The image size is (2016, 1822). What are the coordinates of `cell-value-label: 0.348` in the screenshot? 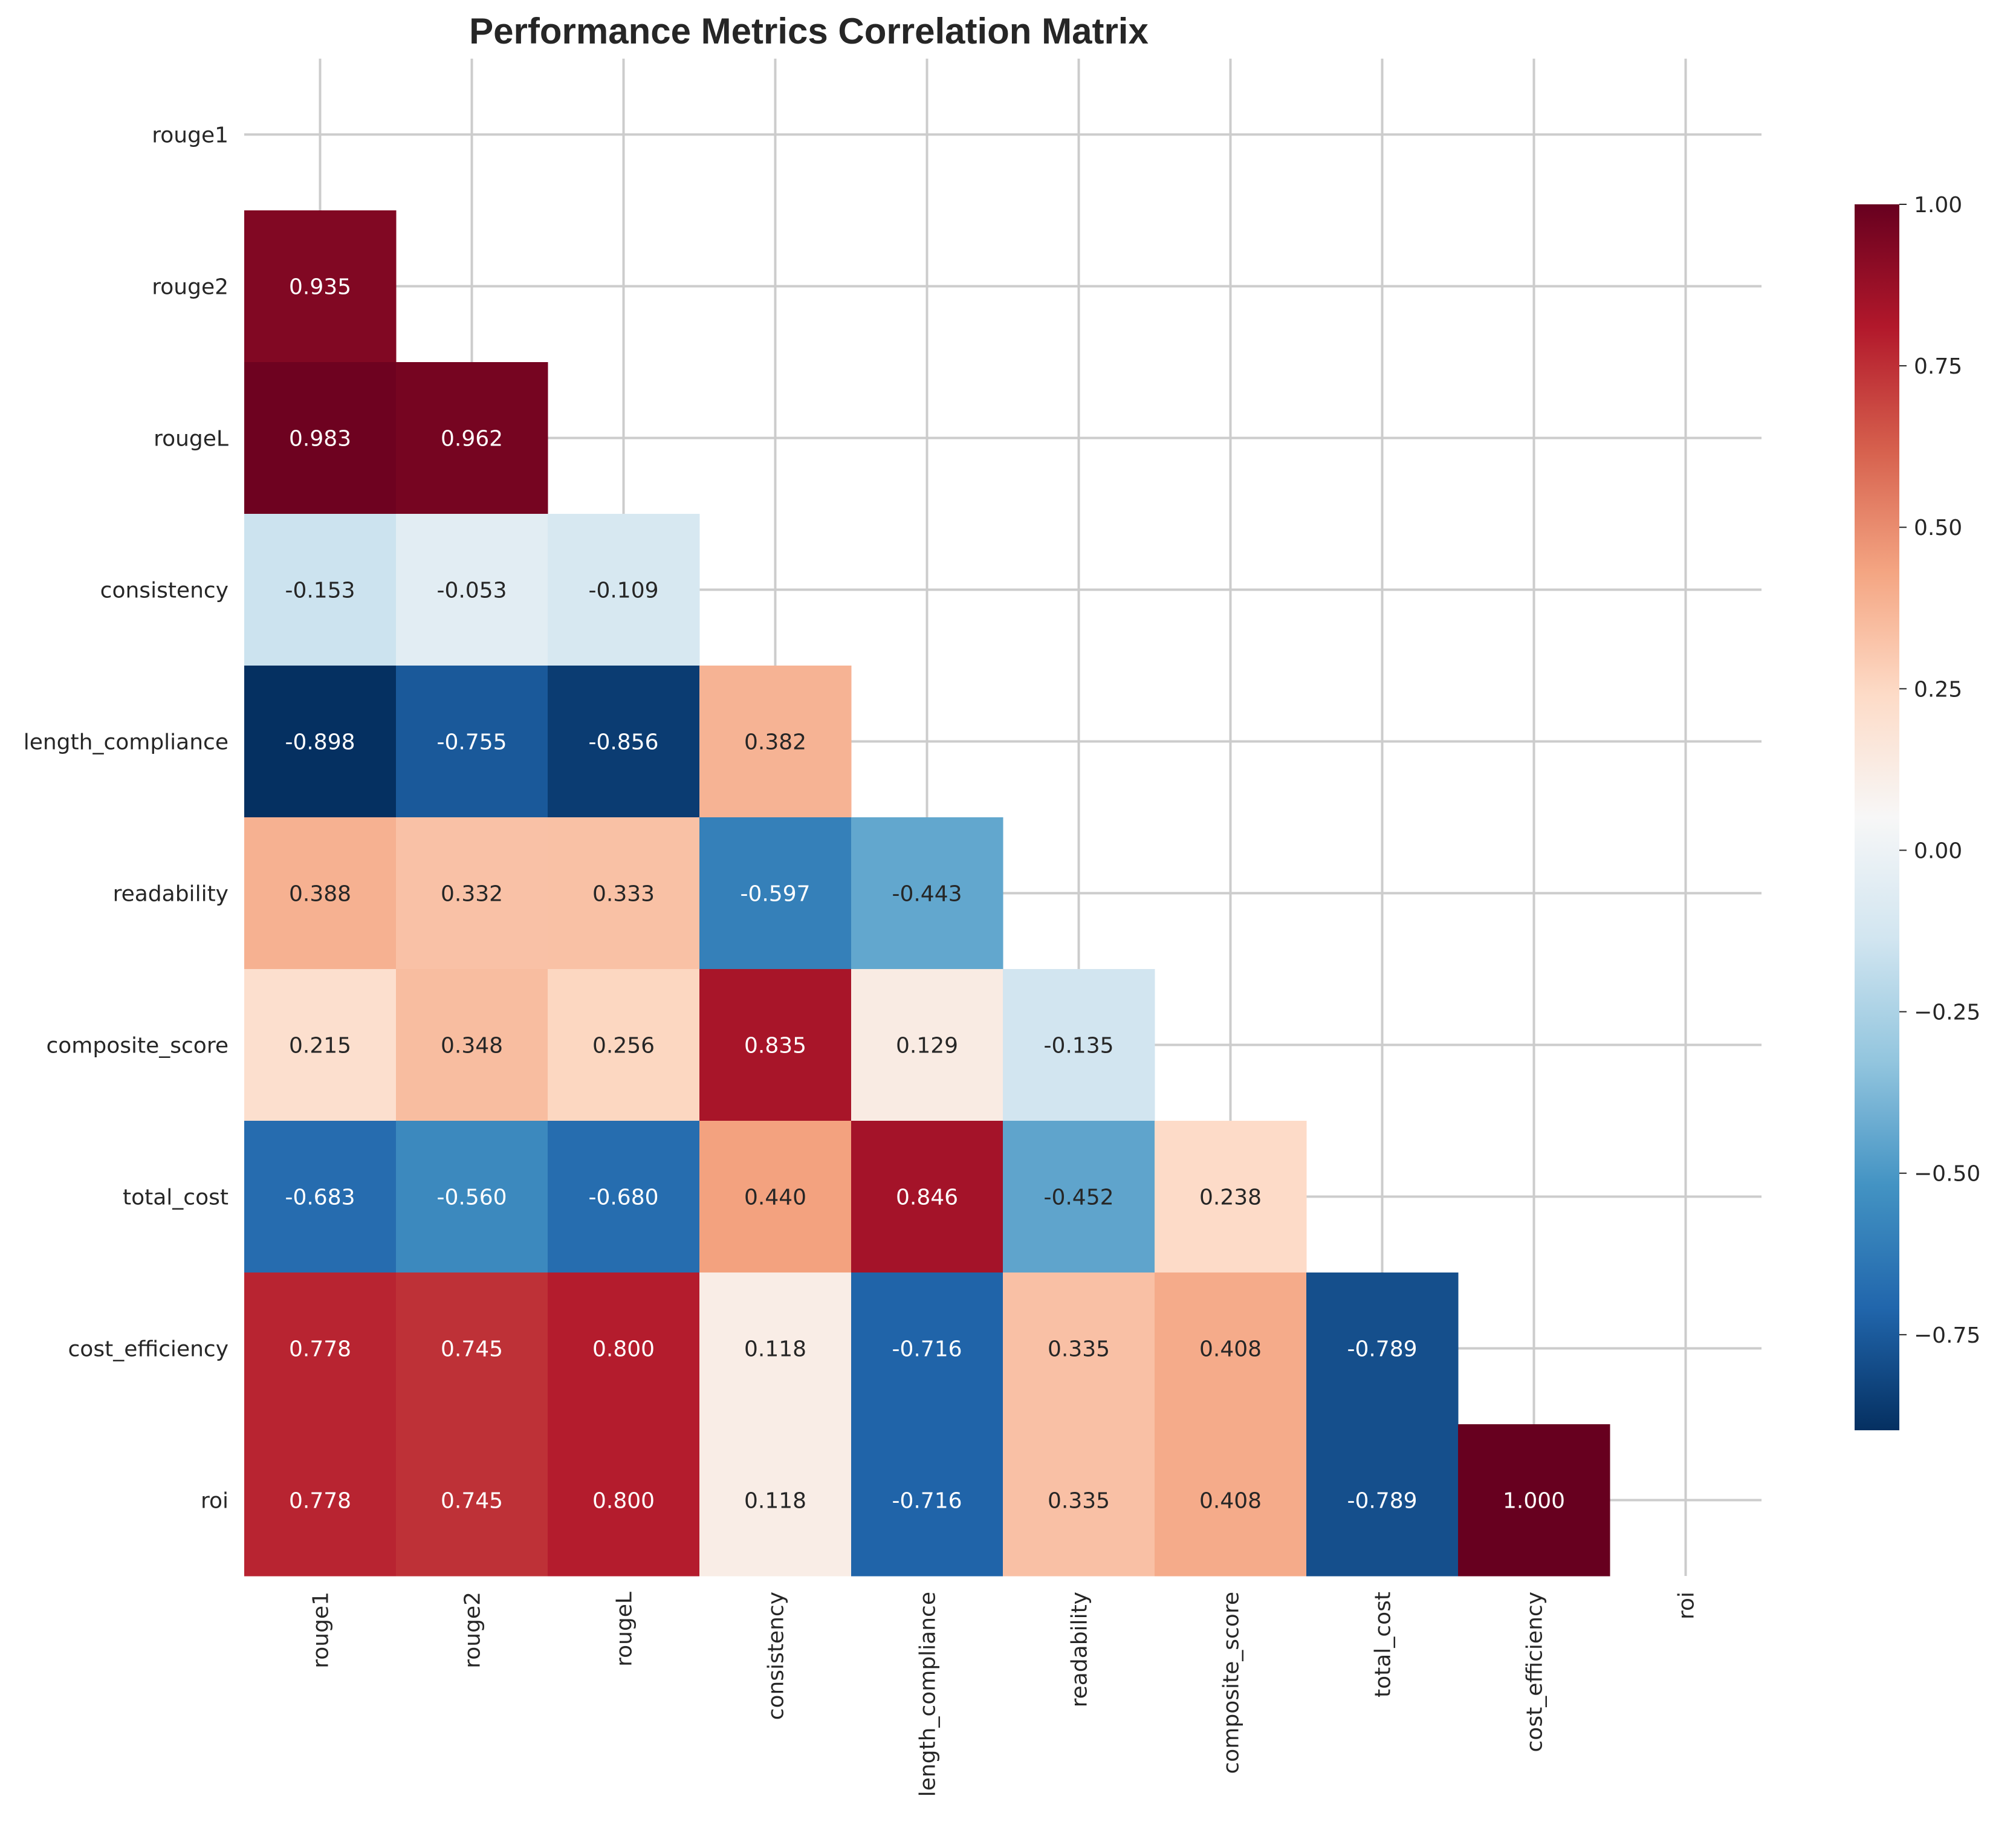 It's located at (472, 1046).